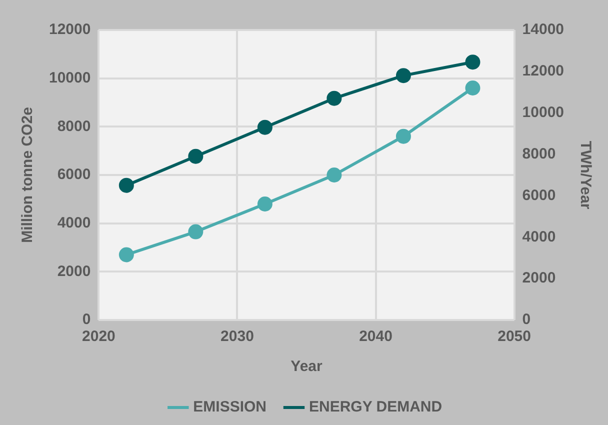 The image size is (608, 425). Describe the element at coordinates (375, 337) in the screenshot. I see `x-tick-label: 2040` at that location.